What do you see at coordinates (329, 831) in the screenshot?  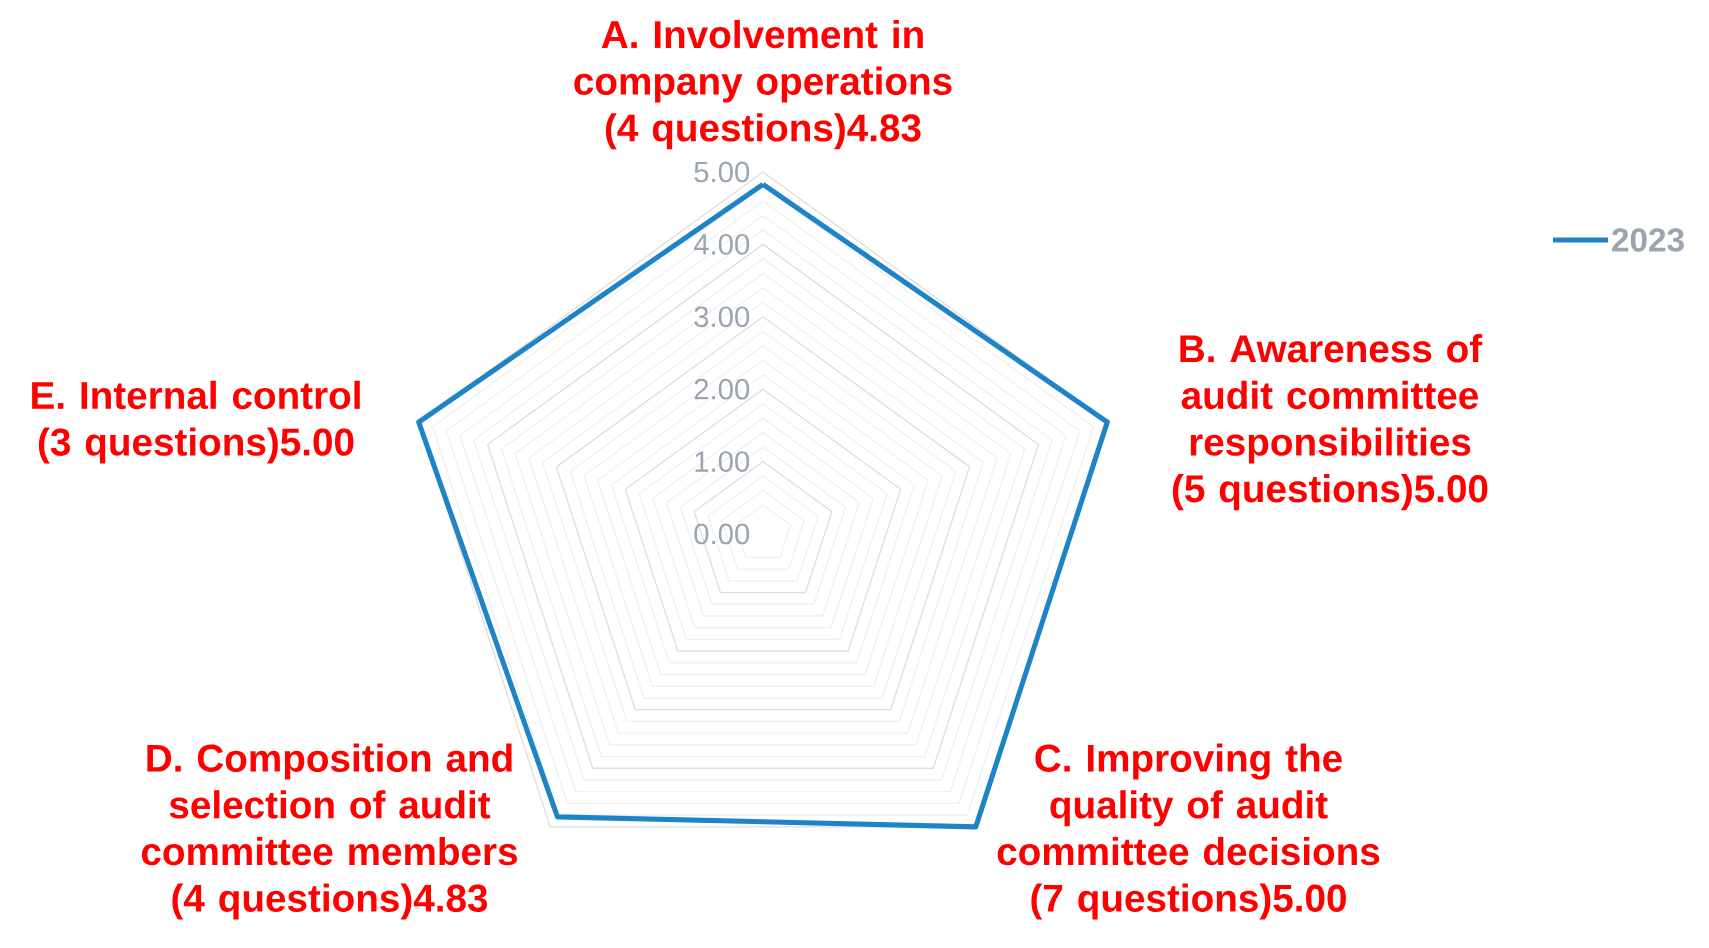 I see `spoke-label: D. Composition and selection of audit committee members (4 questions)4.83` at bounding box center [329, 831].